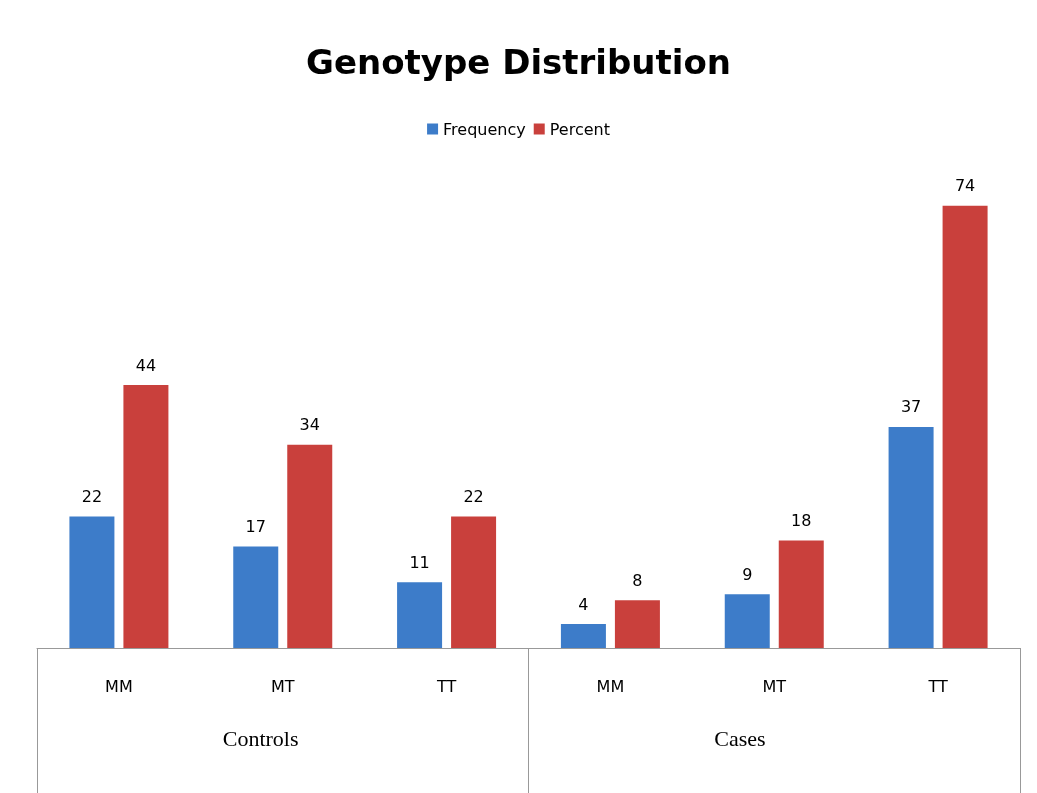 The image size is (1037, 793). I want to click on data-label: 11, so click(419, 562).